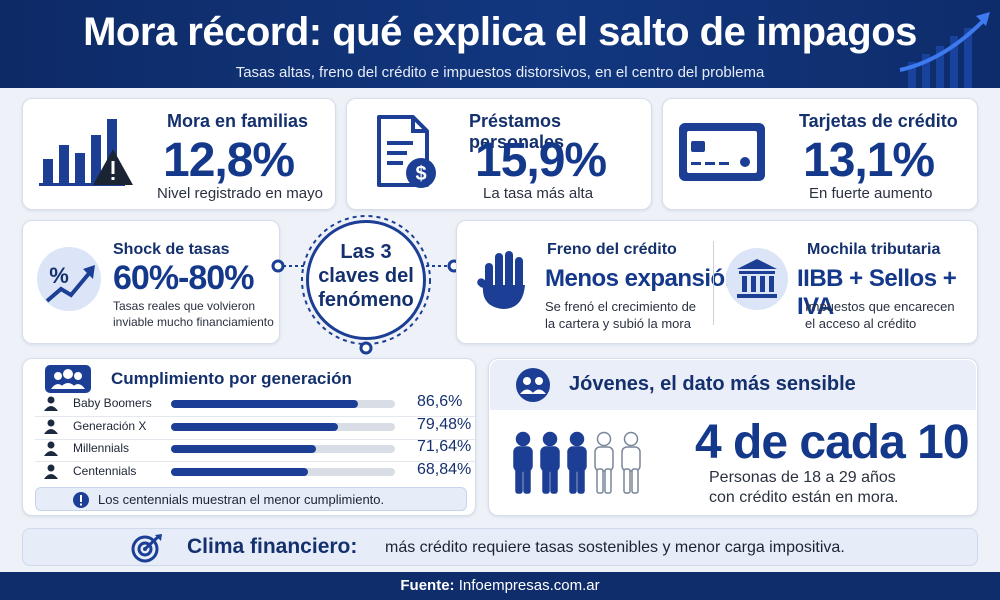 Image resolution: width=1000 pixels, height=600 pixels. What do you see at coordinates (612, 249) in the screenshot?
I see `key-title: Freno del crédito` at bounding box center [612, 249].